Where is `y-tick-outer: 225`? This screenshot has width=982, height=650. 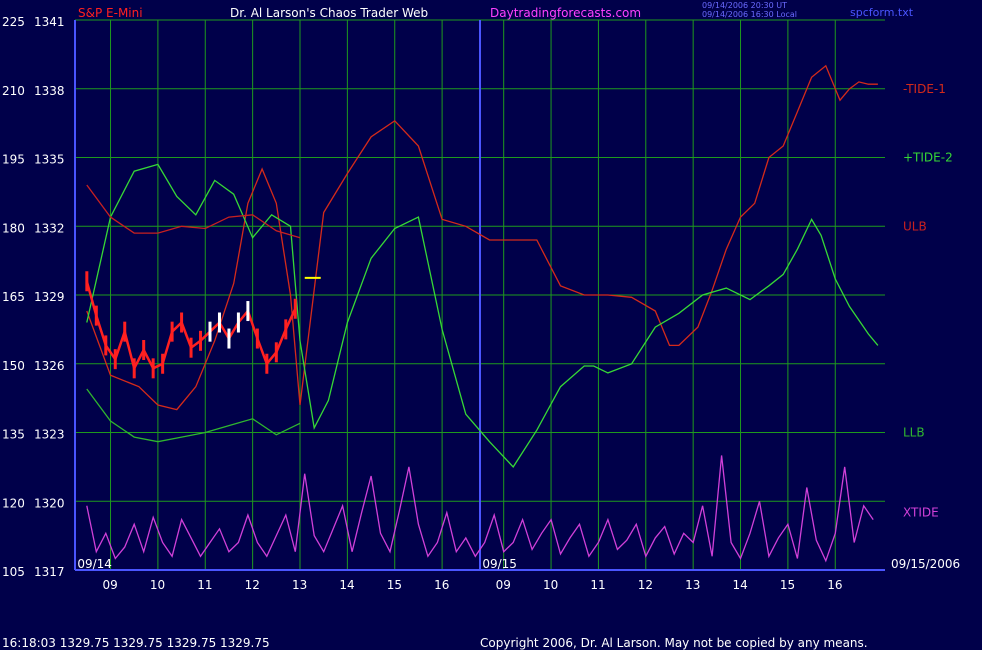
y-tick-outer: 225 is located at coordinates (13, 22).